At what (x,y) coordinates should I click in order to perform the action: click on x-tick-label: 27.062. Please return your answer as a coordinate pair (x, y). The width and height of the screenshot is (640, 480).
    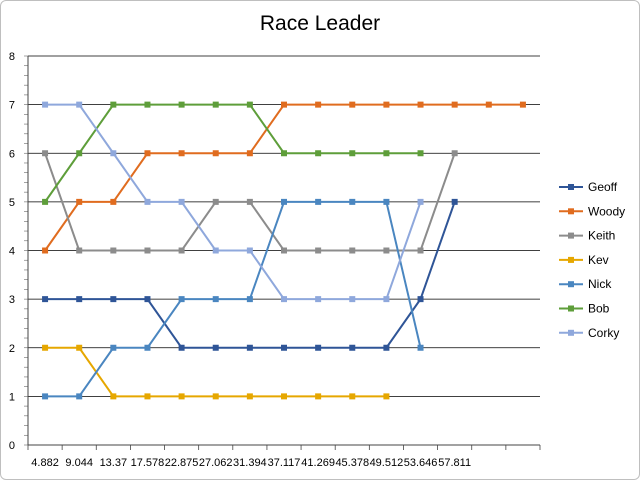
    Looking at the image, I should click on (216, 463).